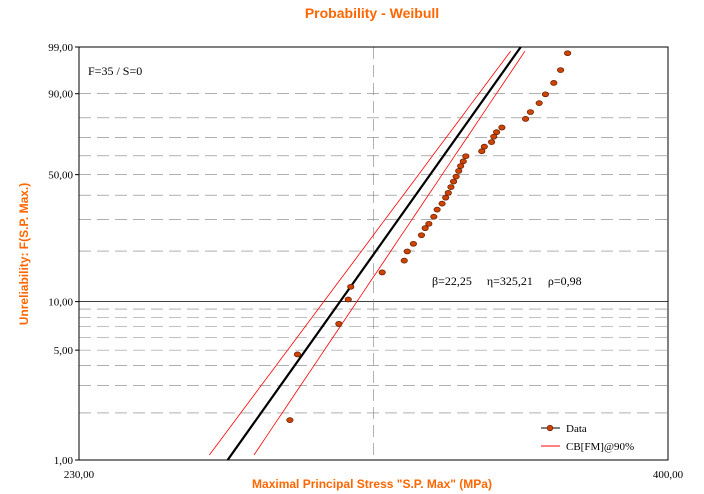 The image size is (704, 494). Describe the element at coordinates (576, 429) in the screenshot. I see `legend-data-label: Data` at that location.